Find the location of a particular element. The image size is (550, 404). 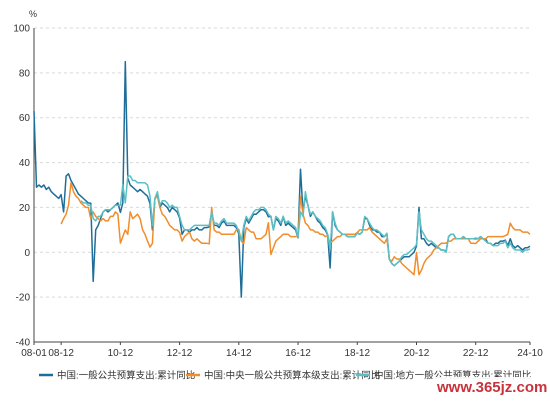

watermark-text: www.365jz.com is located at coordinates (491, 387).